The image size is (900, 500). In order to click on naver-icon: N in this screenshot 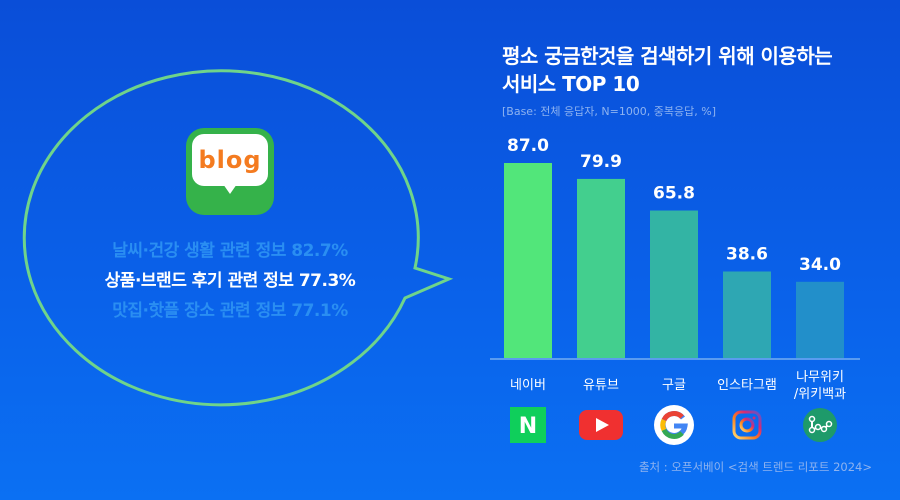, I will do `click(528, 425)`.